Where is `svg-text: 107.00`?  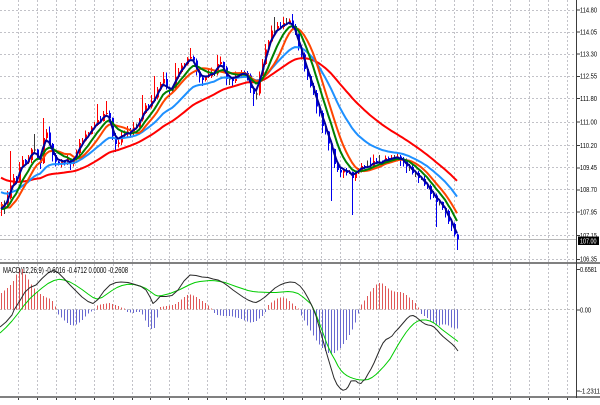
svg-text: 107.00 is located at coordinates (588, 240).